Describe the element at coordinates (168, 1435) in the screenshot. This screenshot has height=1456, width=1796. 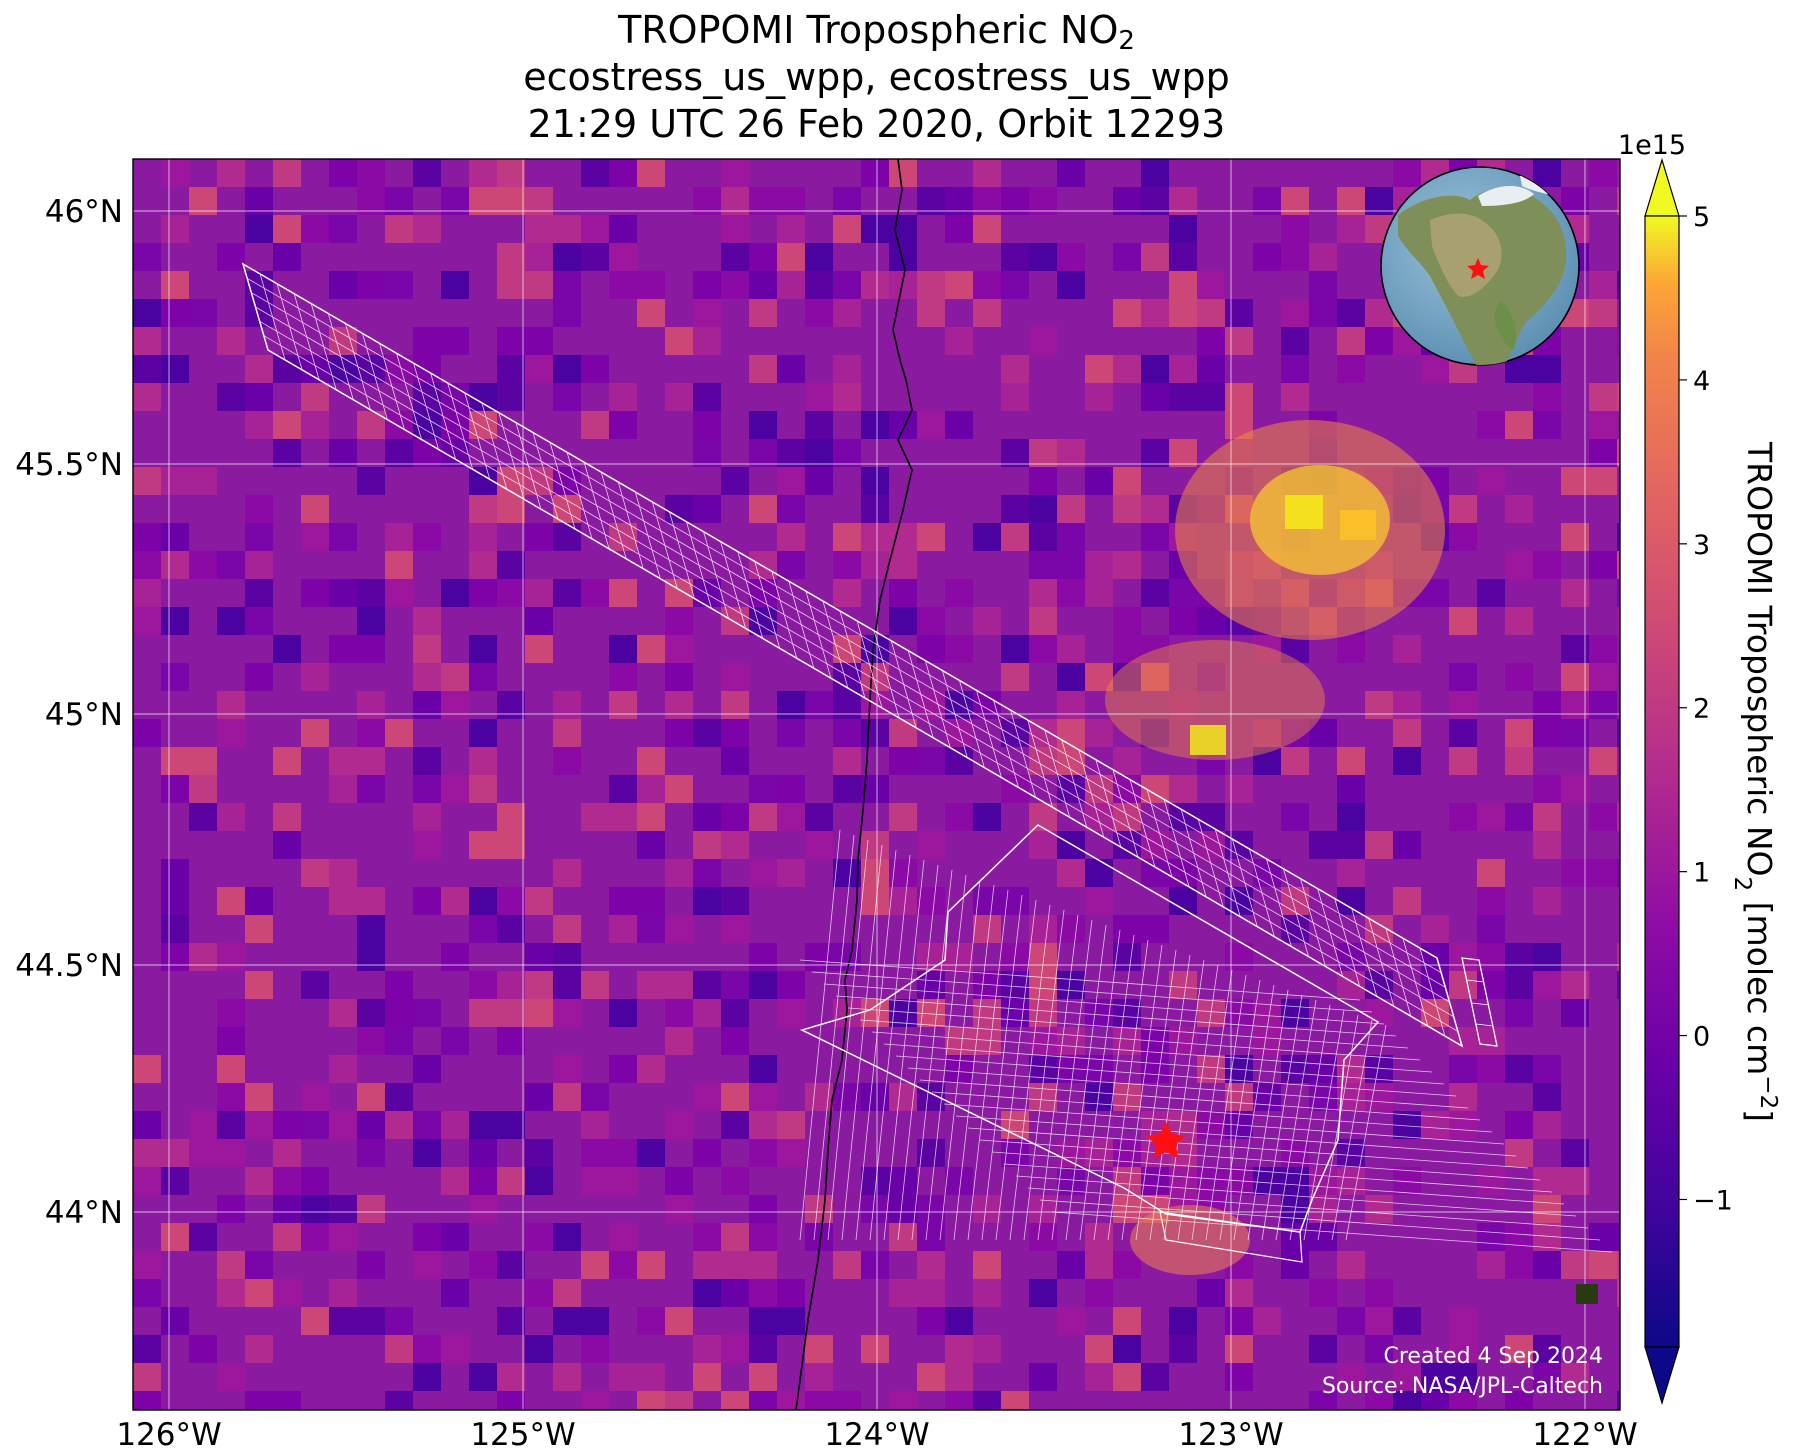
I see `lon-tick-label: 126°W` at that location.